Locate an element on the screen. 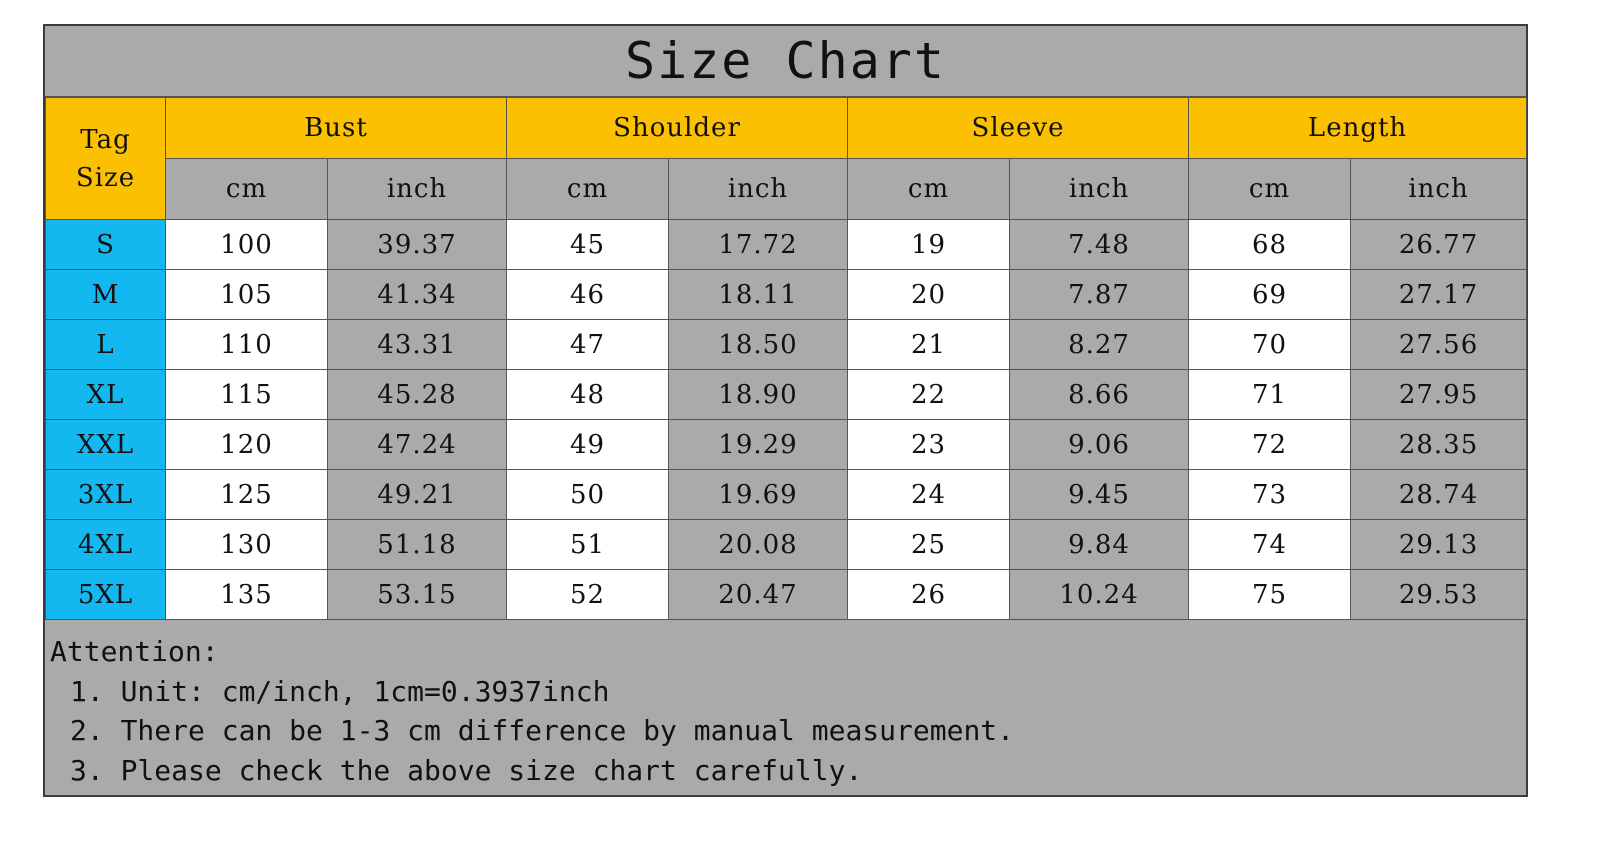  inch-value-cell: 28.74 is located at coordinates (1439, 494).